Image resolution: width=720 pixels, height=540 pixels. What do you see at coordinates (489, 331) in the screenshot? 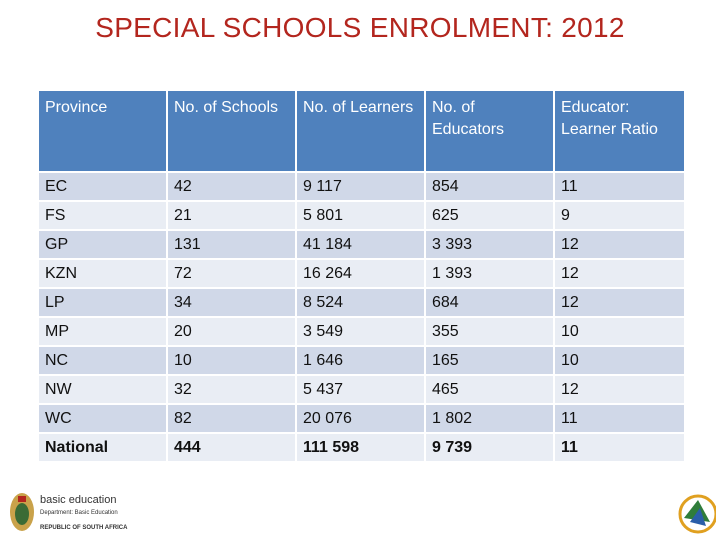
I see `table-cell: 355` at bounding box center [489, 331].